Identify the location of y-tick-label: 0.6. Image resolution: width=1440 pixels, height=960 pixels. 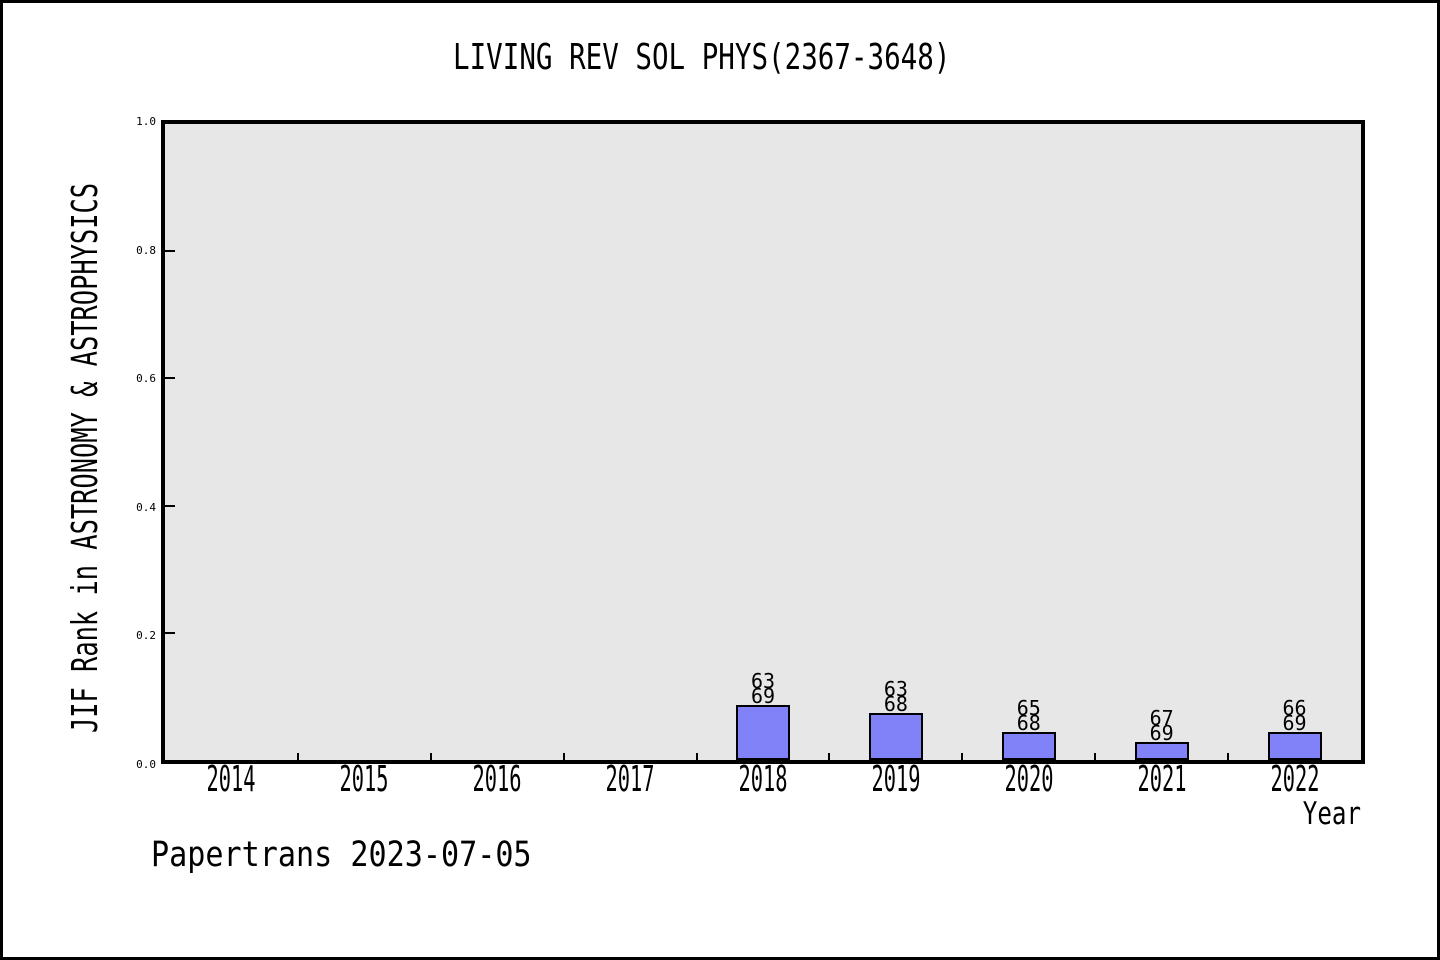
(146, 379).